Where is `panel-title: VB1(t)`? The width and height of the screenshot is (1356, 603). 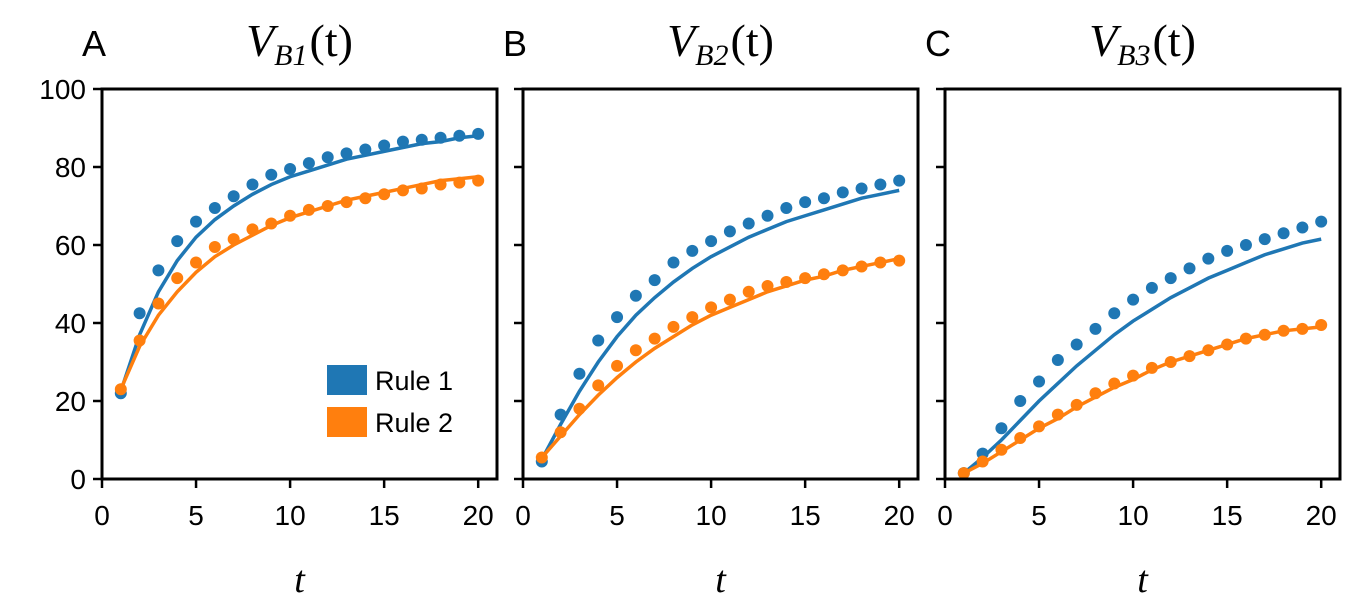
panel-title: VB1(t) is located at coordinates (299, 43).